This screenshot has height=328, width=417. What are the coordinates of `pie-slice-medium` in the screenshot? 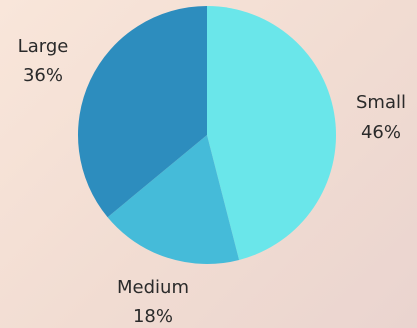 It's located at (173, 199).